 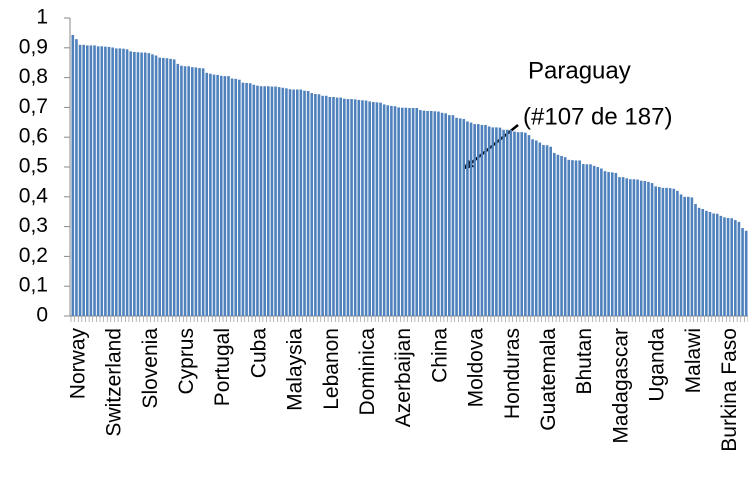 What do you see at coordinates (476, 368) in the screenshot?
I see `x-tick-label: Moldova` at bounding box center [476, 368].